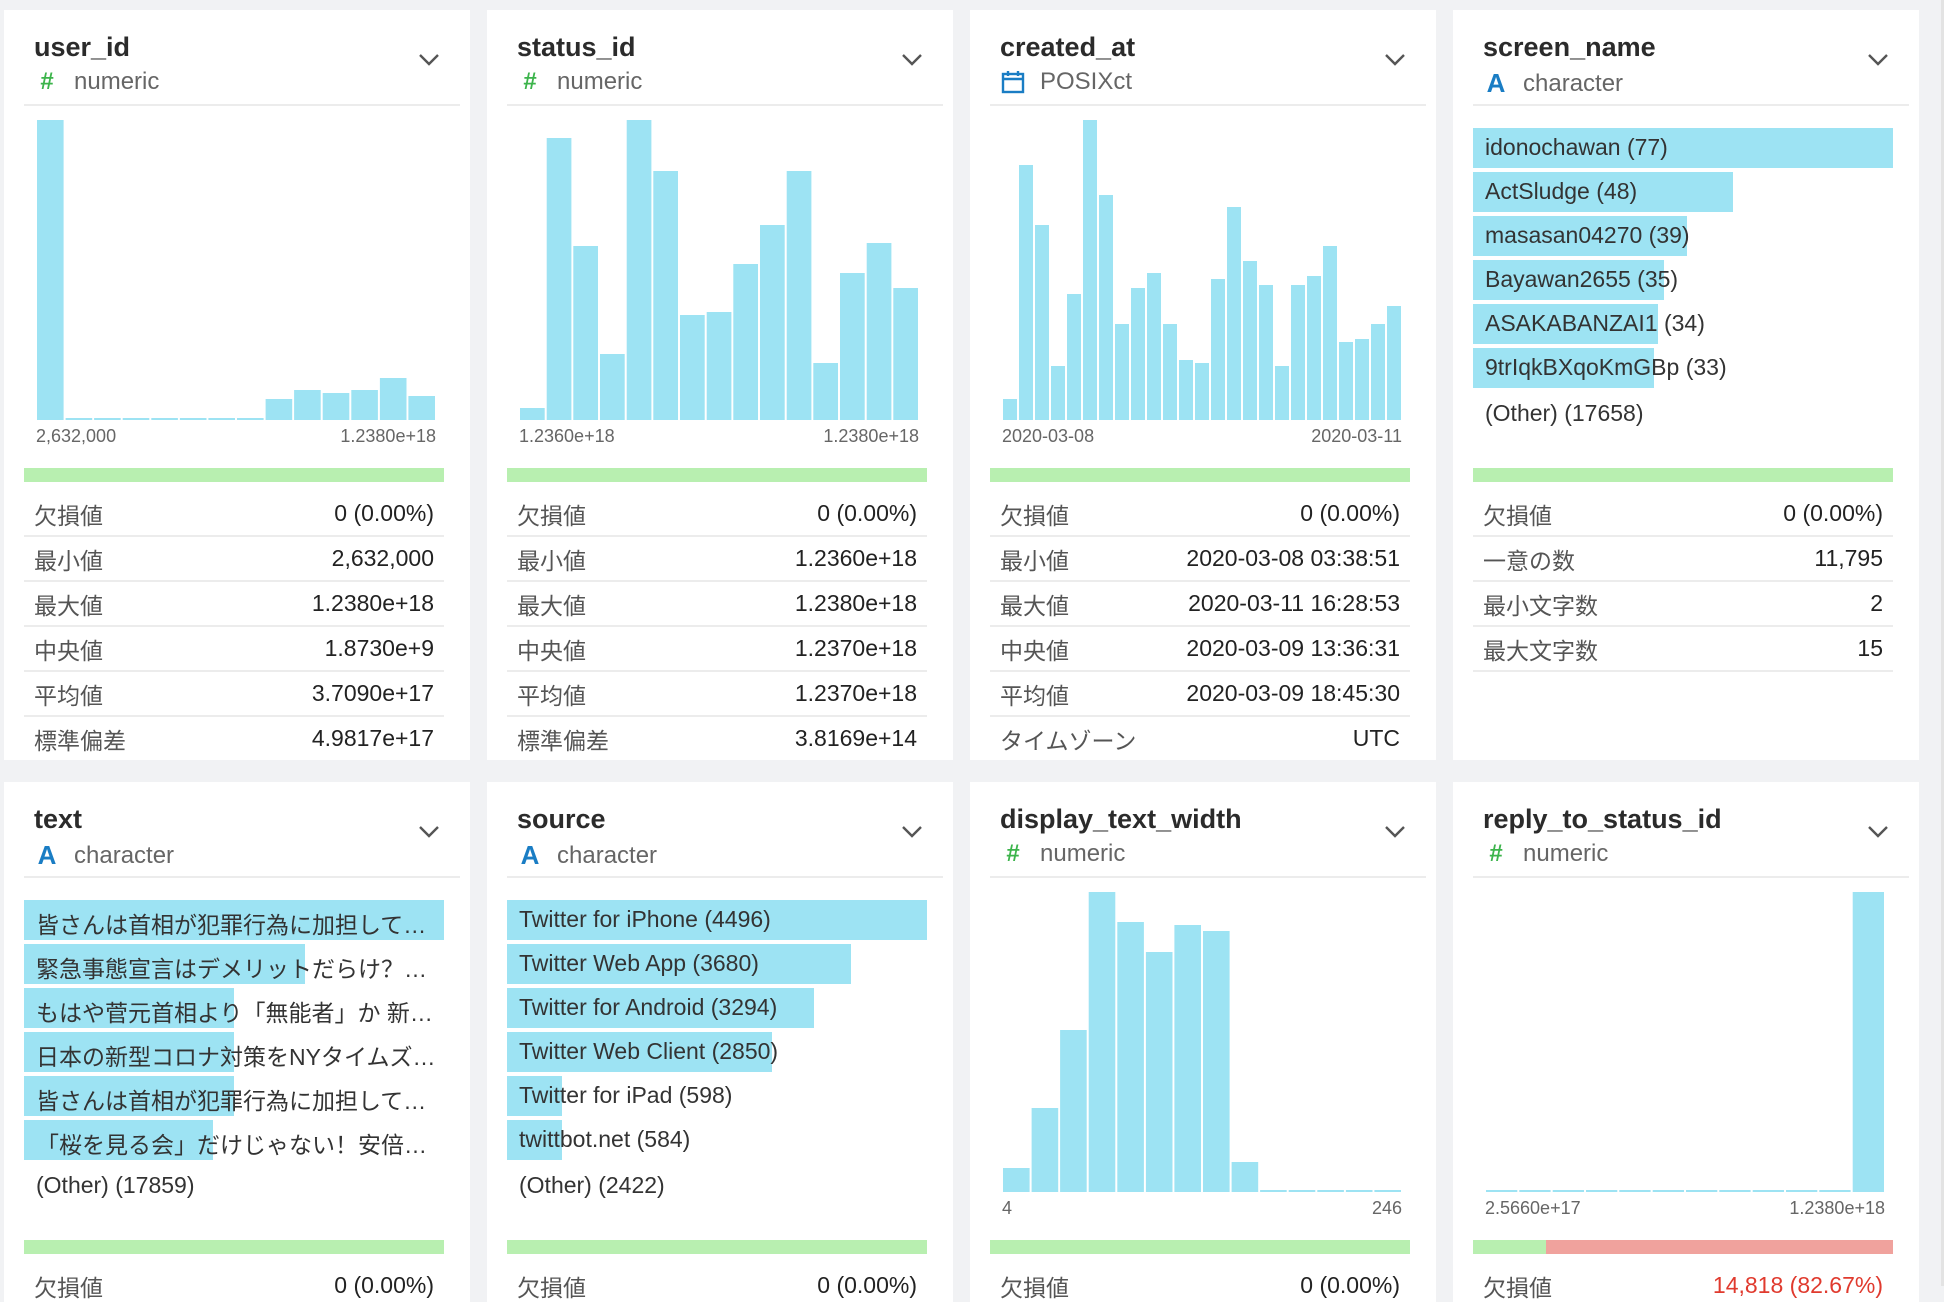 The image size is (1944, 1302). Describe the element at coordinates (717, 1010) in the screenshot. I see `top-value-item: Twitter for Android (3294)` at that location.